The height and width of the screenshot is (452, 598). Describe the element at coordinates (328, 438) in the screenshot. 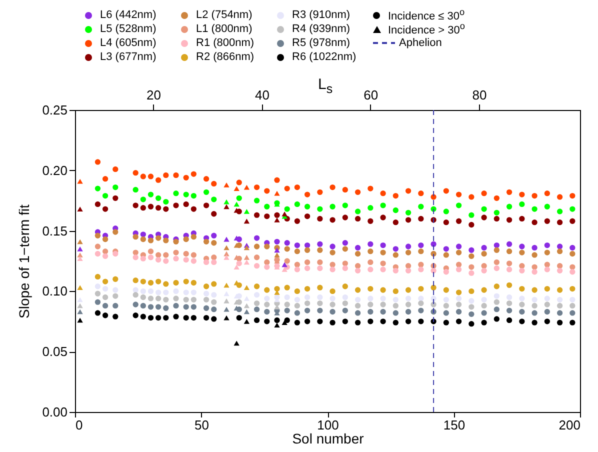

I see `x-axis-title: Sol number` at that location.